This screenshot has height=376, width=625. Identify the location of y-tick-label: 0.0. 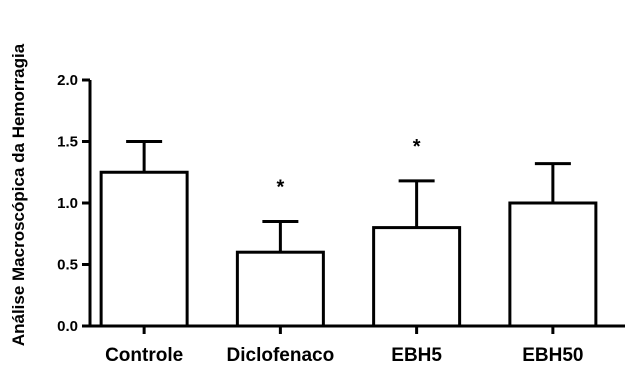
(67, 326).